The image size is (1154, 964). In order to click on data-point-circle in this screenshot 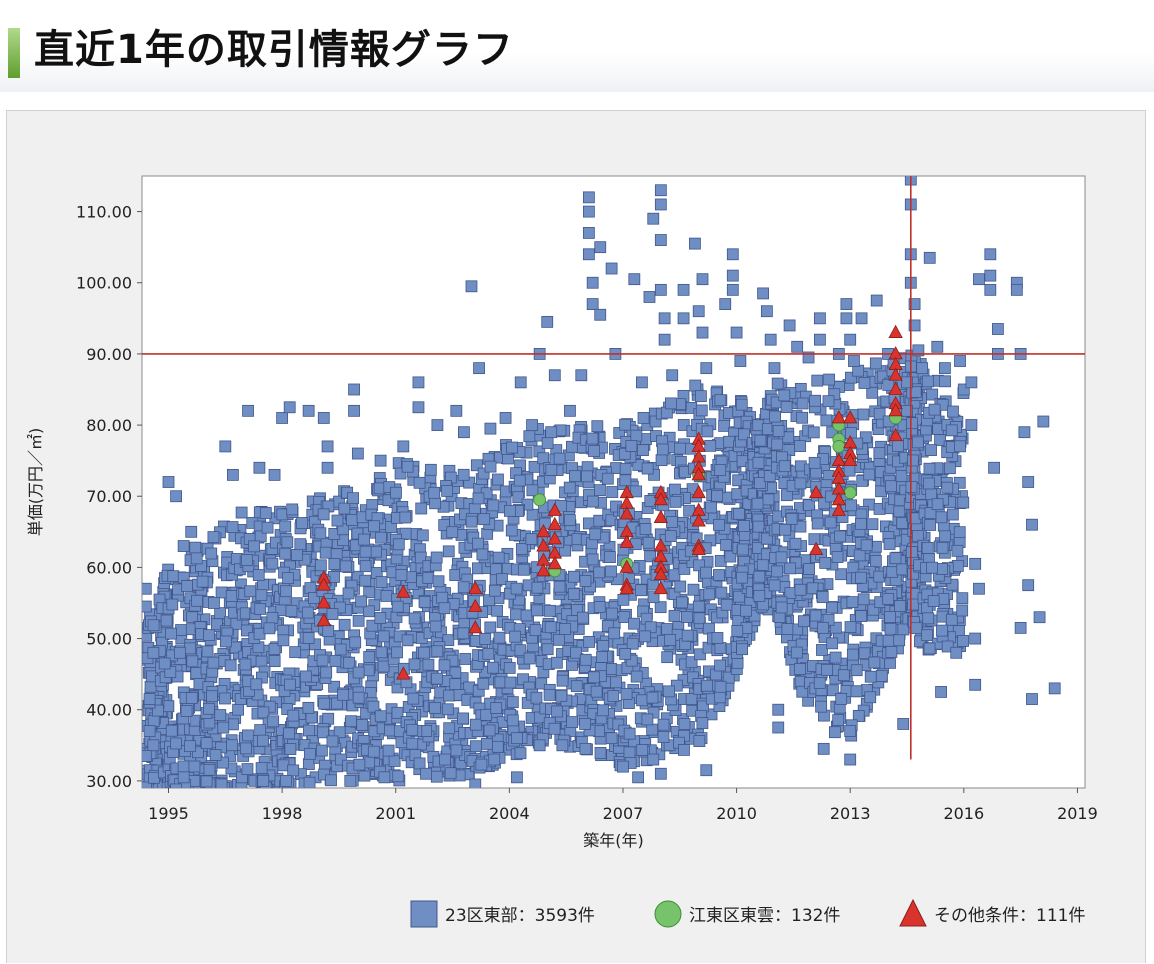, I will do `click(839, 446)`.